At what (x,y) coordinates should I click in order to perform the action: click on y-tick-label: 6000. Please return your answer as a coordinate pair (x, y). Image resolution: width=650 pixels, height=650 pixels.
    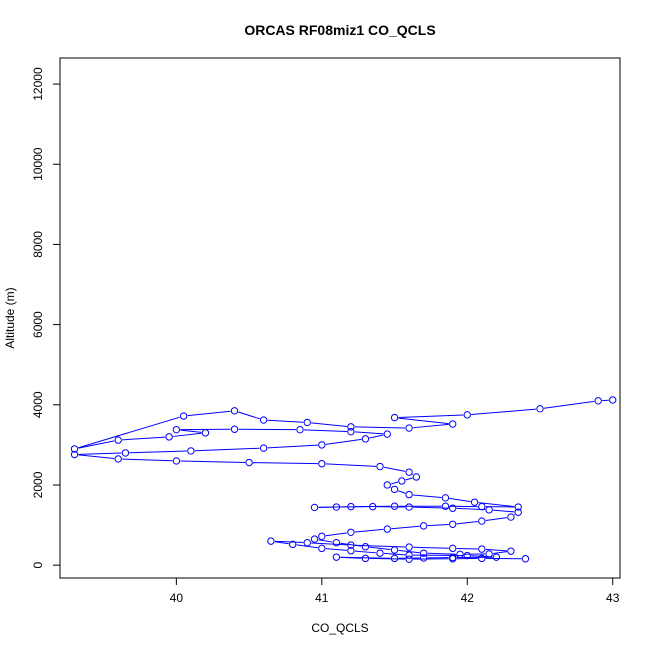
    Looking at the image, I should click on (38, 324).